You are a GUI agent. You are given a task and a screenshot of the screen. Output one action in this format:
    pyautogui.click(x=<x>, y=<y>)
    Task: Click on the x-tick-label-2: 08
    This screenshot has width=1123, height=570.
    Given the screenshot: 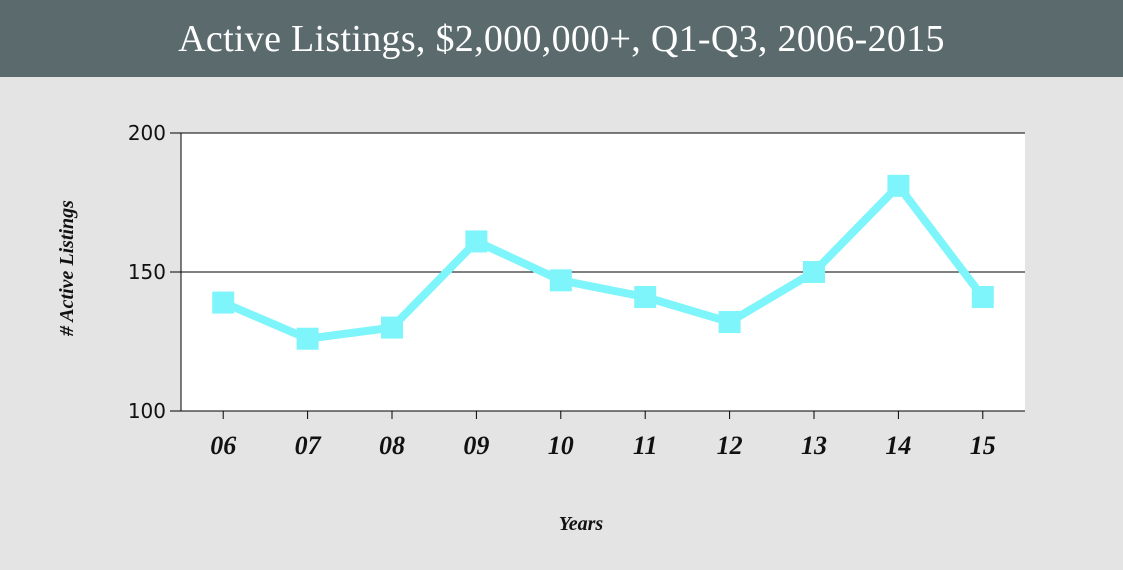 What is the action you would take?
    pyautogui.click(x=392, y=445)
    